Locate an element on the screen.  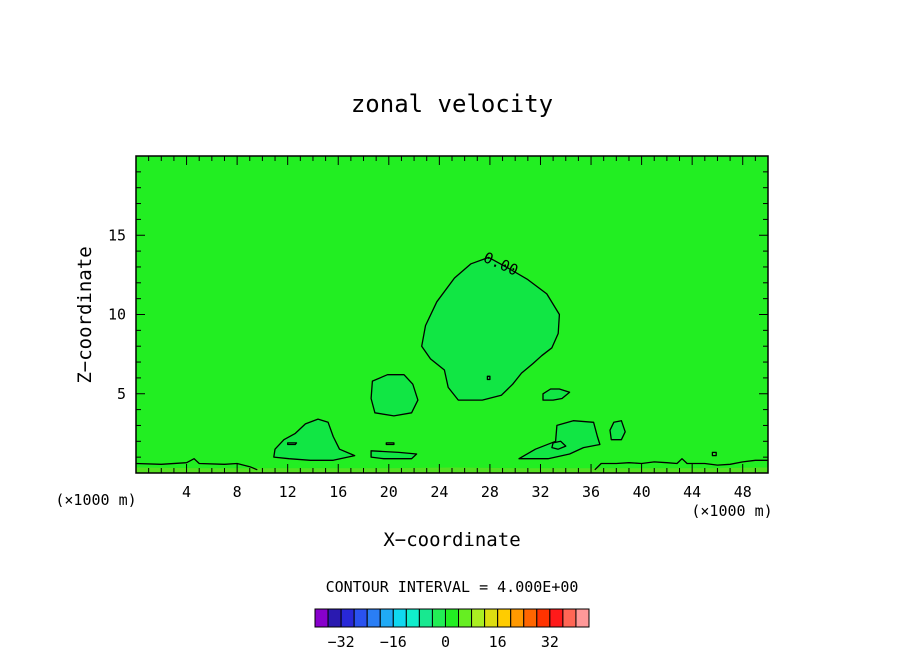
x-tick-label: 36 is located at coordinates (591, 492).